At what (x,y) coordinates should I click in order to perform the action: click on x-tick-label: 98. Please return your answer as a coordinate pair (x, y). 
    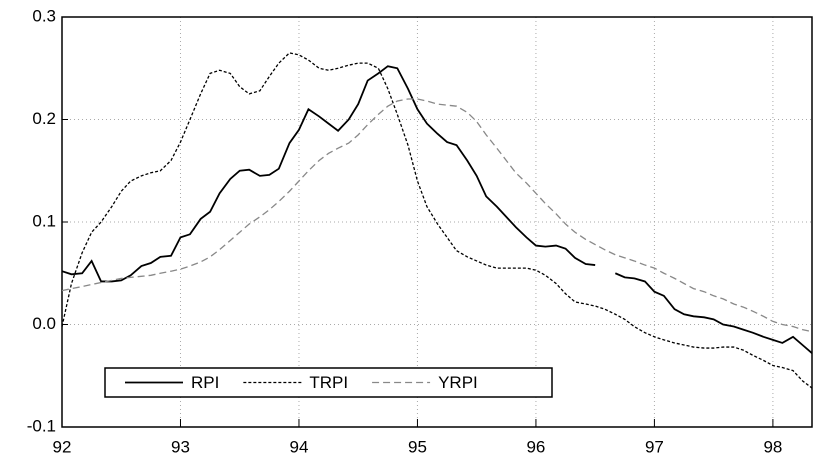
    Looking at the image, I should click on (772, 446).